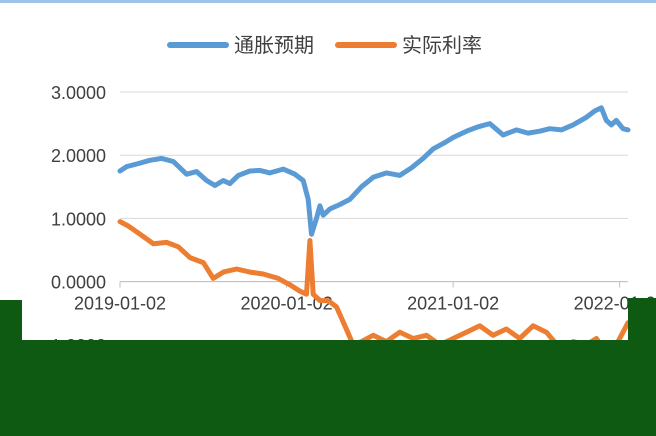 The height and width of the screenshot is (436, 656). I want to click on x-tick-label: 2021-01-02, so click(453, 304).